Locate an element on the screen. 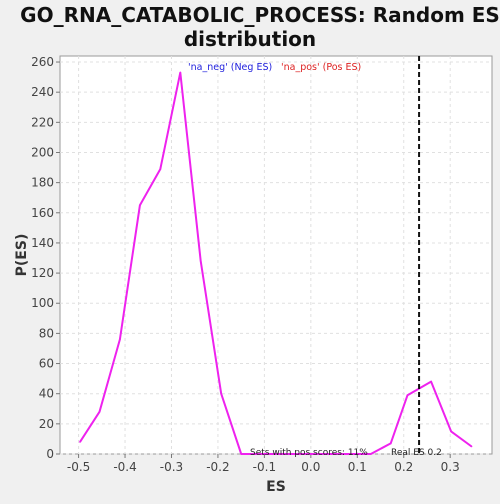 This screenshot has width=500, height=504. y-tick-label: 20 is located at coordinates (46, 424).